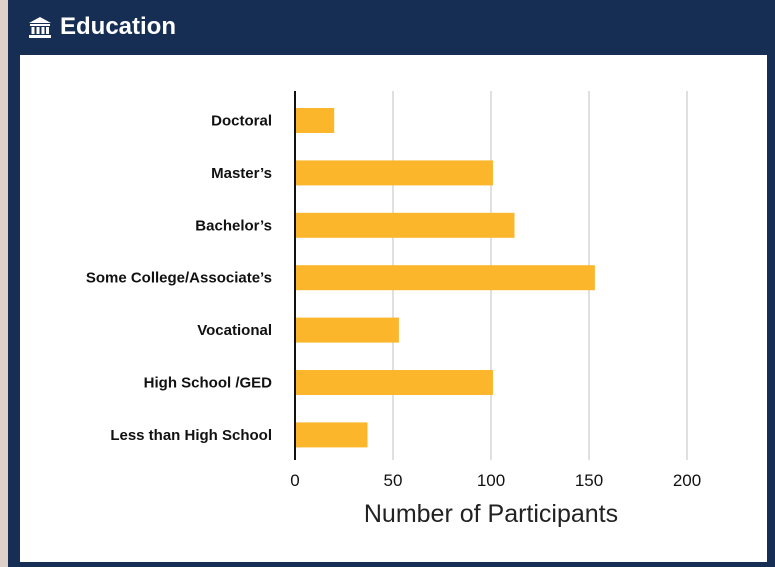 This screenshot has height=567, width=775. I want to click on x-tick-label: 50, so click(393, 480).